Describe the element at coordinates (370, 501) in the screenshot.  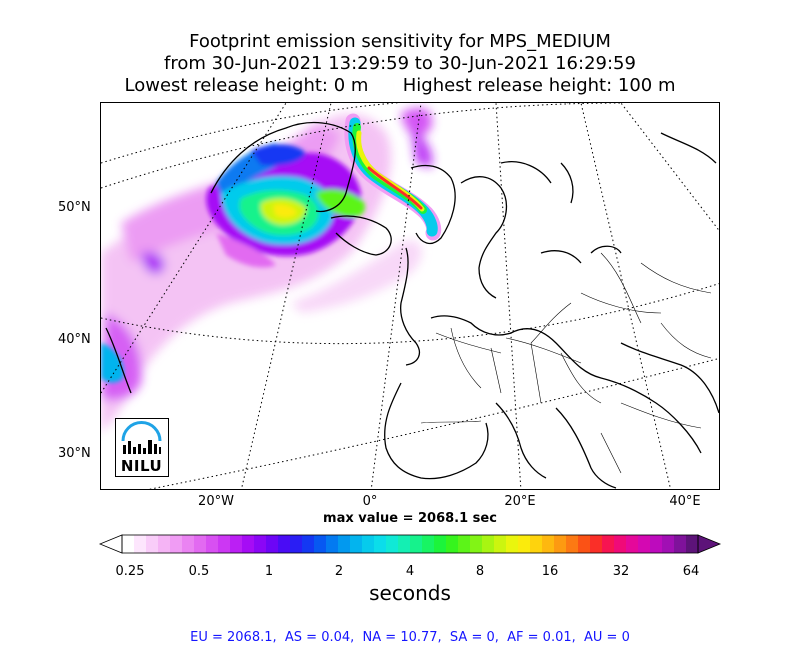
I see `lon-label-0: 0°` at that location.